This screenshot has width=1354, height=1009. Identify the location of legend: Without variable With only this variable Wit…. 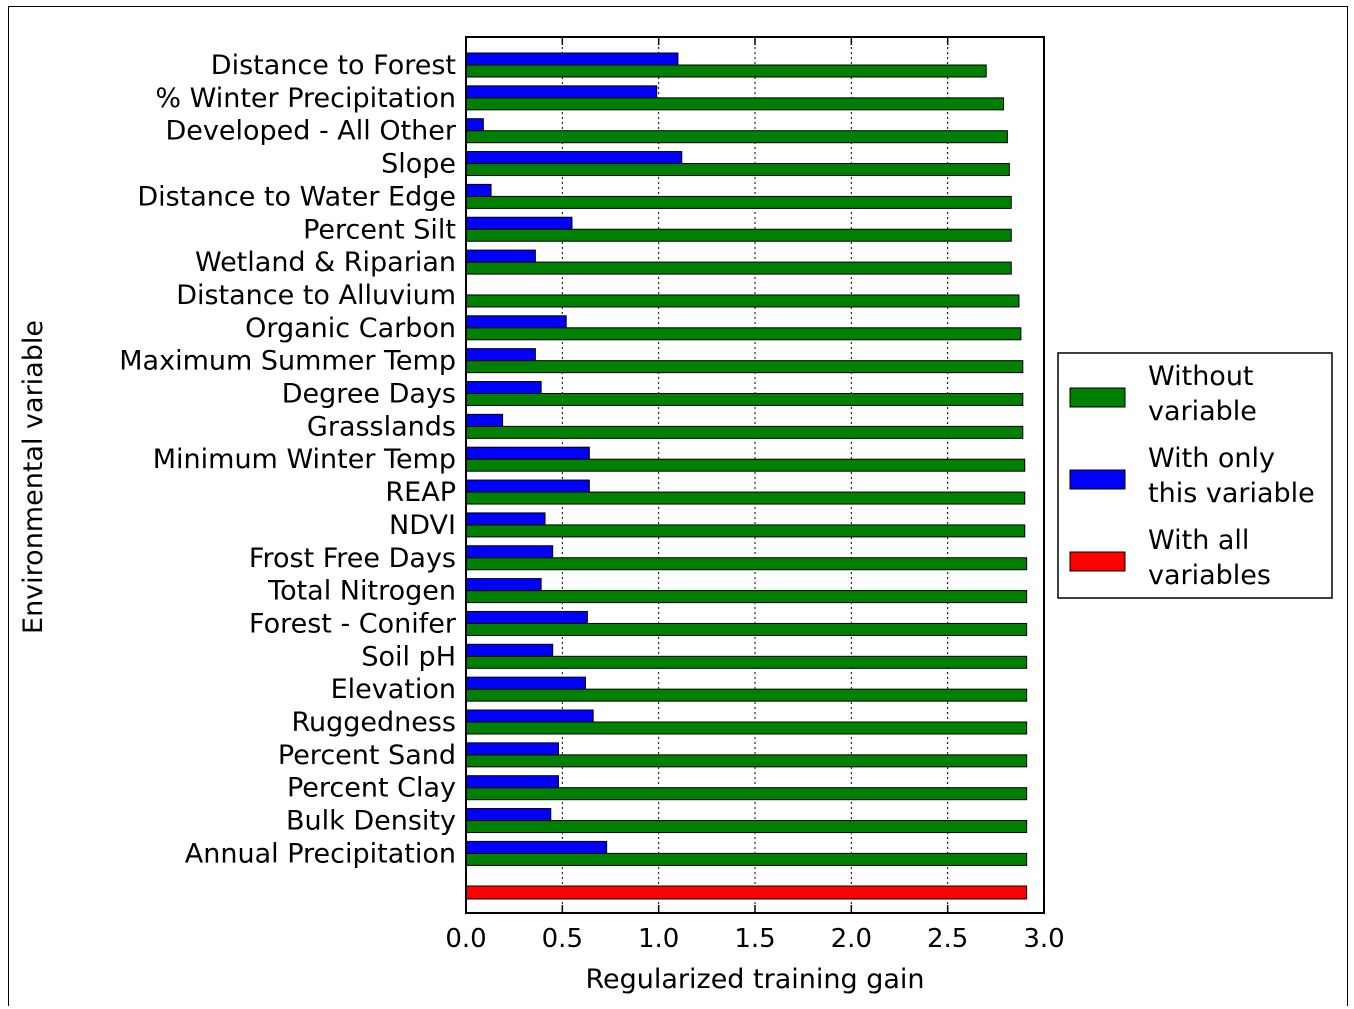
(1195, 475).